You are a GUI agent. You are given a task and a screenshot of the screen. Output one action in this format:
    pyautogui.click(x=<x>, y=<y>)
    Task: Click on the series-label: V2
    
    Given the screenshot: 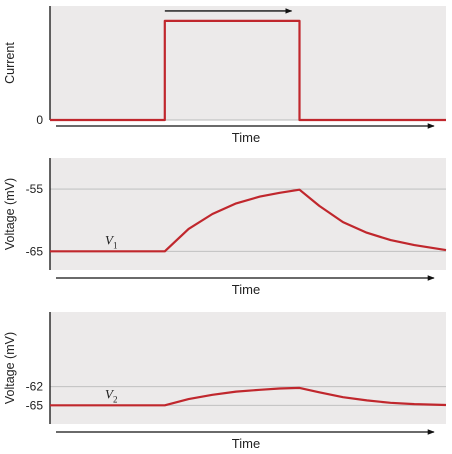 What is the action you would take?
    pyautogui.click(x=111, y=395)
    